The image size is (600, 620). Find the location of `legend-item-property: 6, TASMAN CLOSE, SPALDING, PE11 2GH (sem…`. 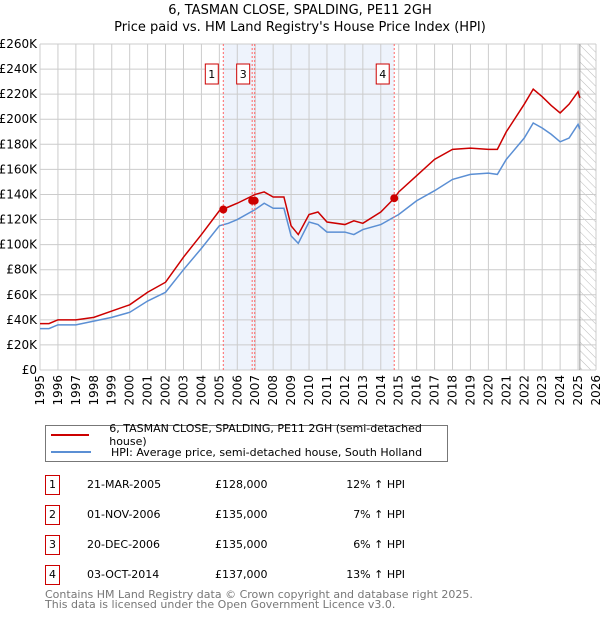

legend-item-property: 6, TASMAN CLOSE, SPALDING, PE11 2GH (sem… is located at coordinates (246, 435).